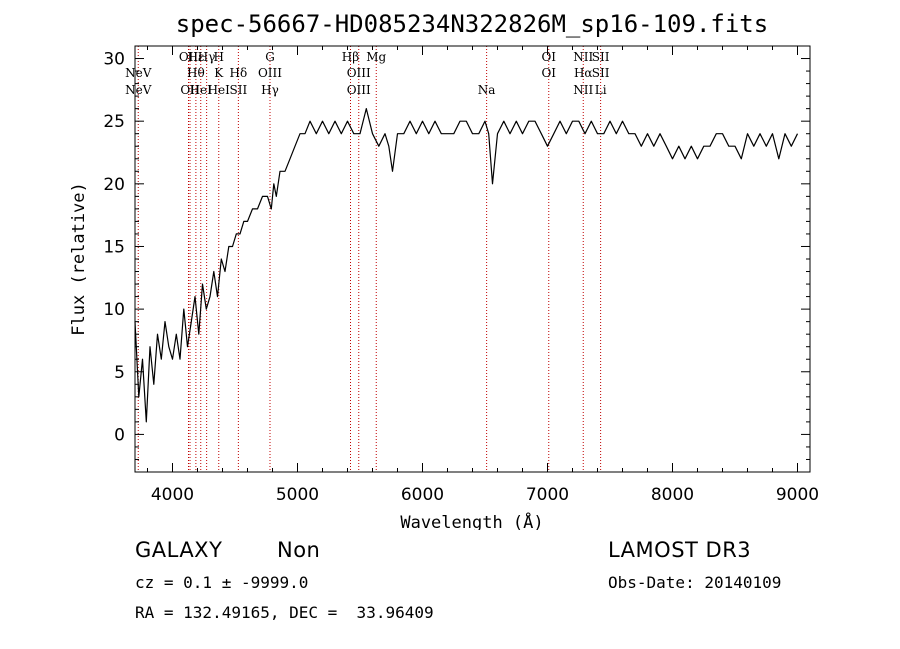 This screenshot has height=649, width=900. I want to click on x-tick-label: 7000, so click(547, 495).